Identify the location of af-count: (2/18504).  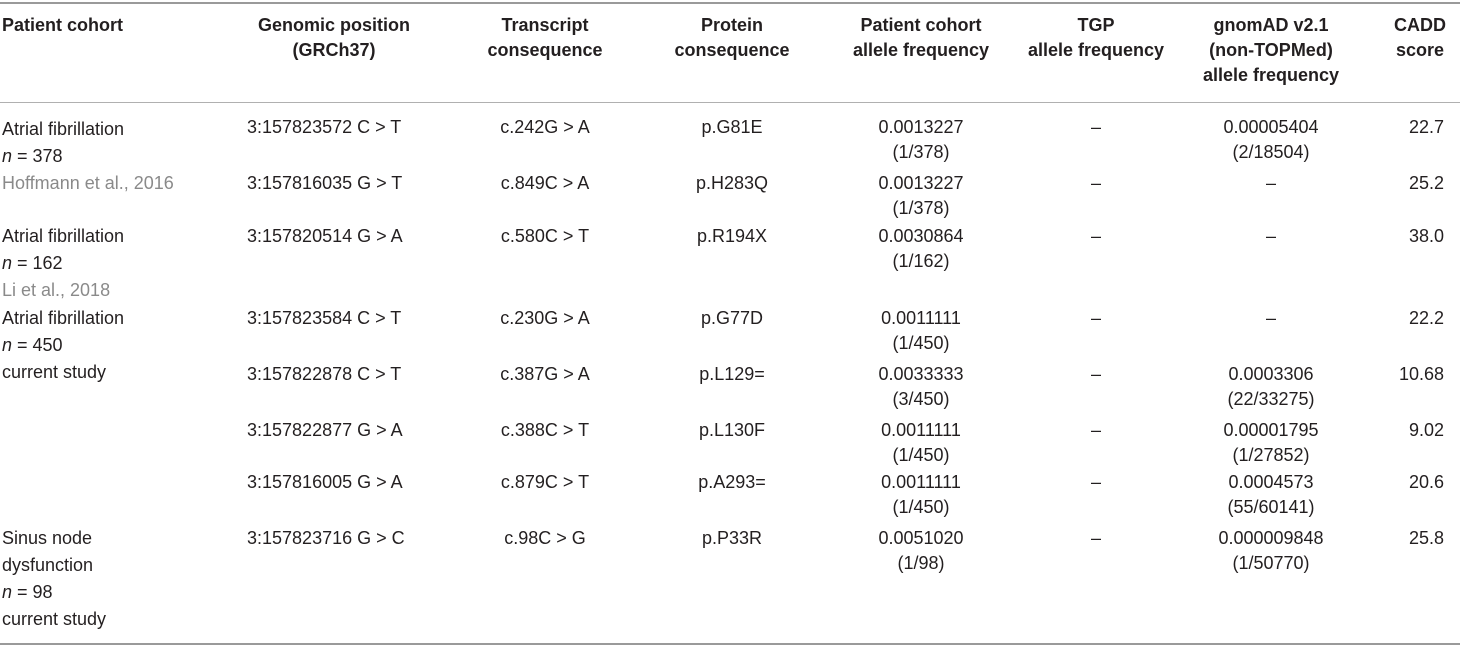
(1271, 152).